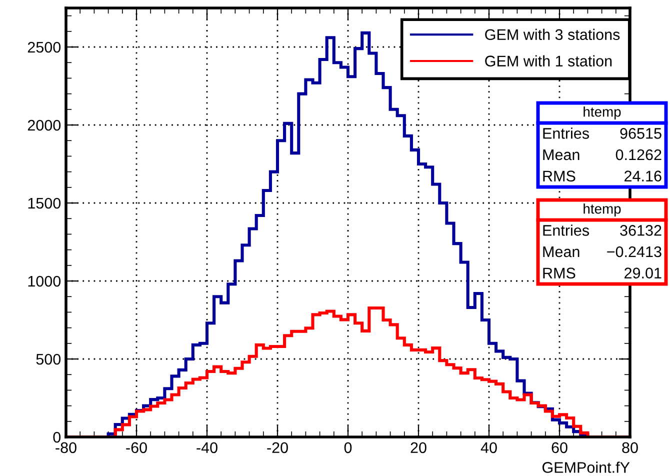 The width and height of the screenshot is (670, 476). Describe the element at coordinates (560, 448) in the screenshot. I see `x-tick-label: 60` at that location.